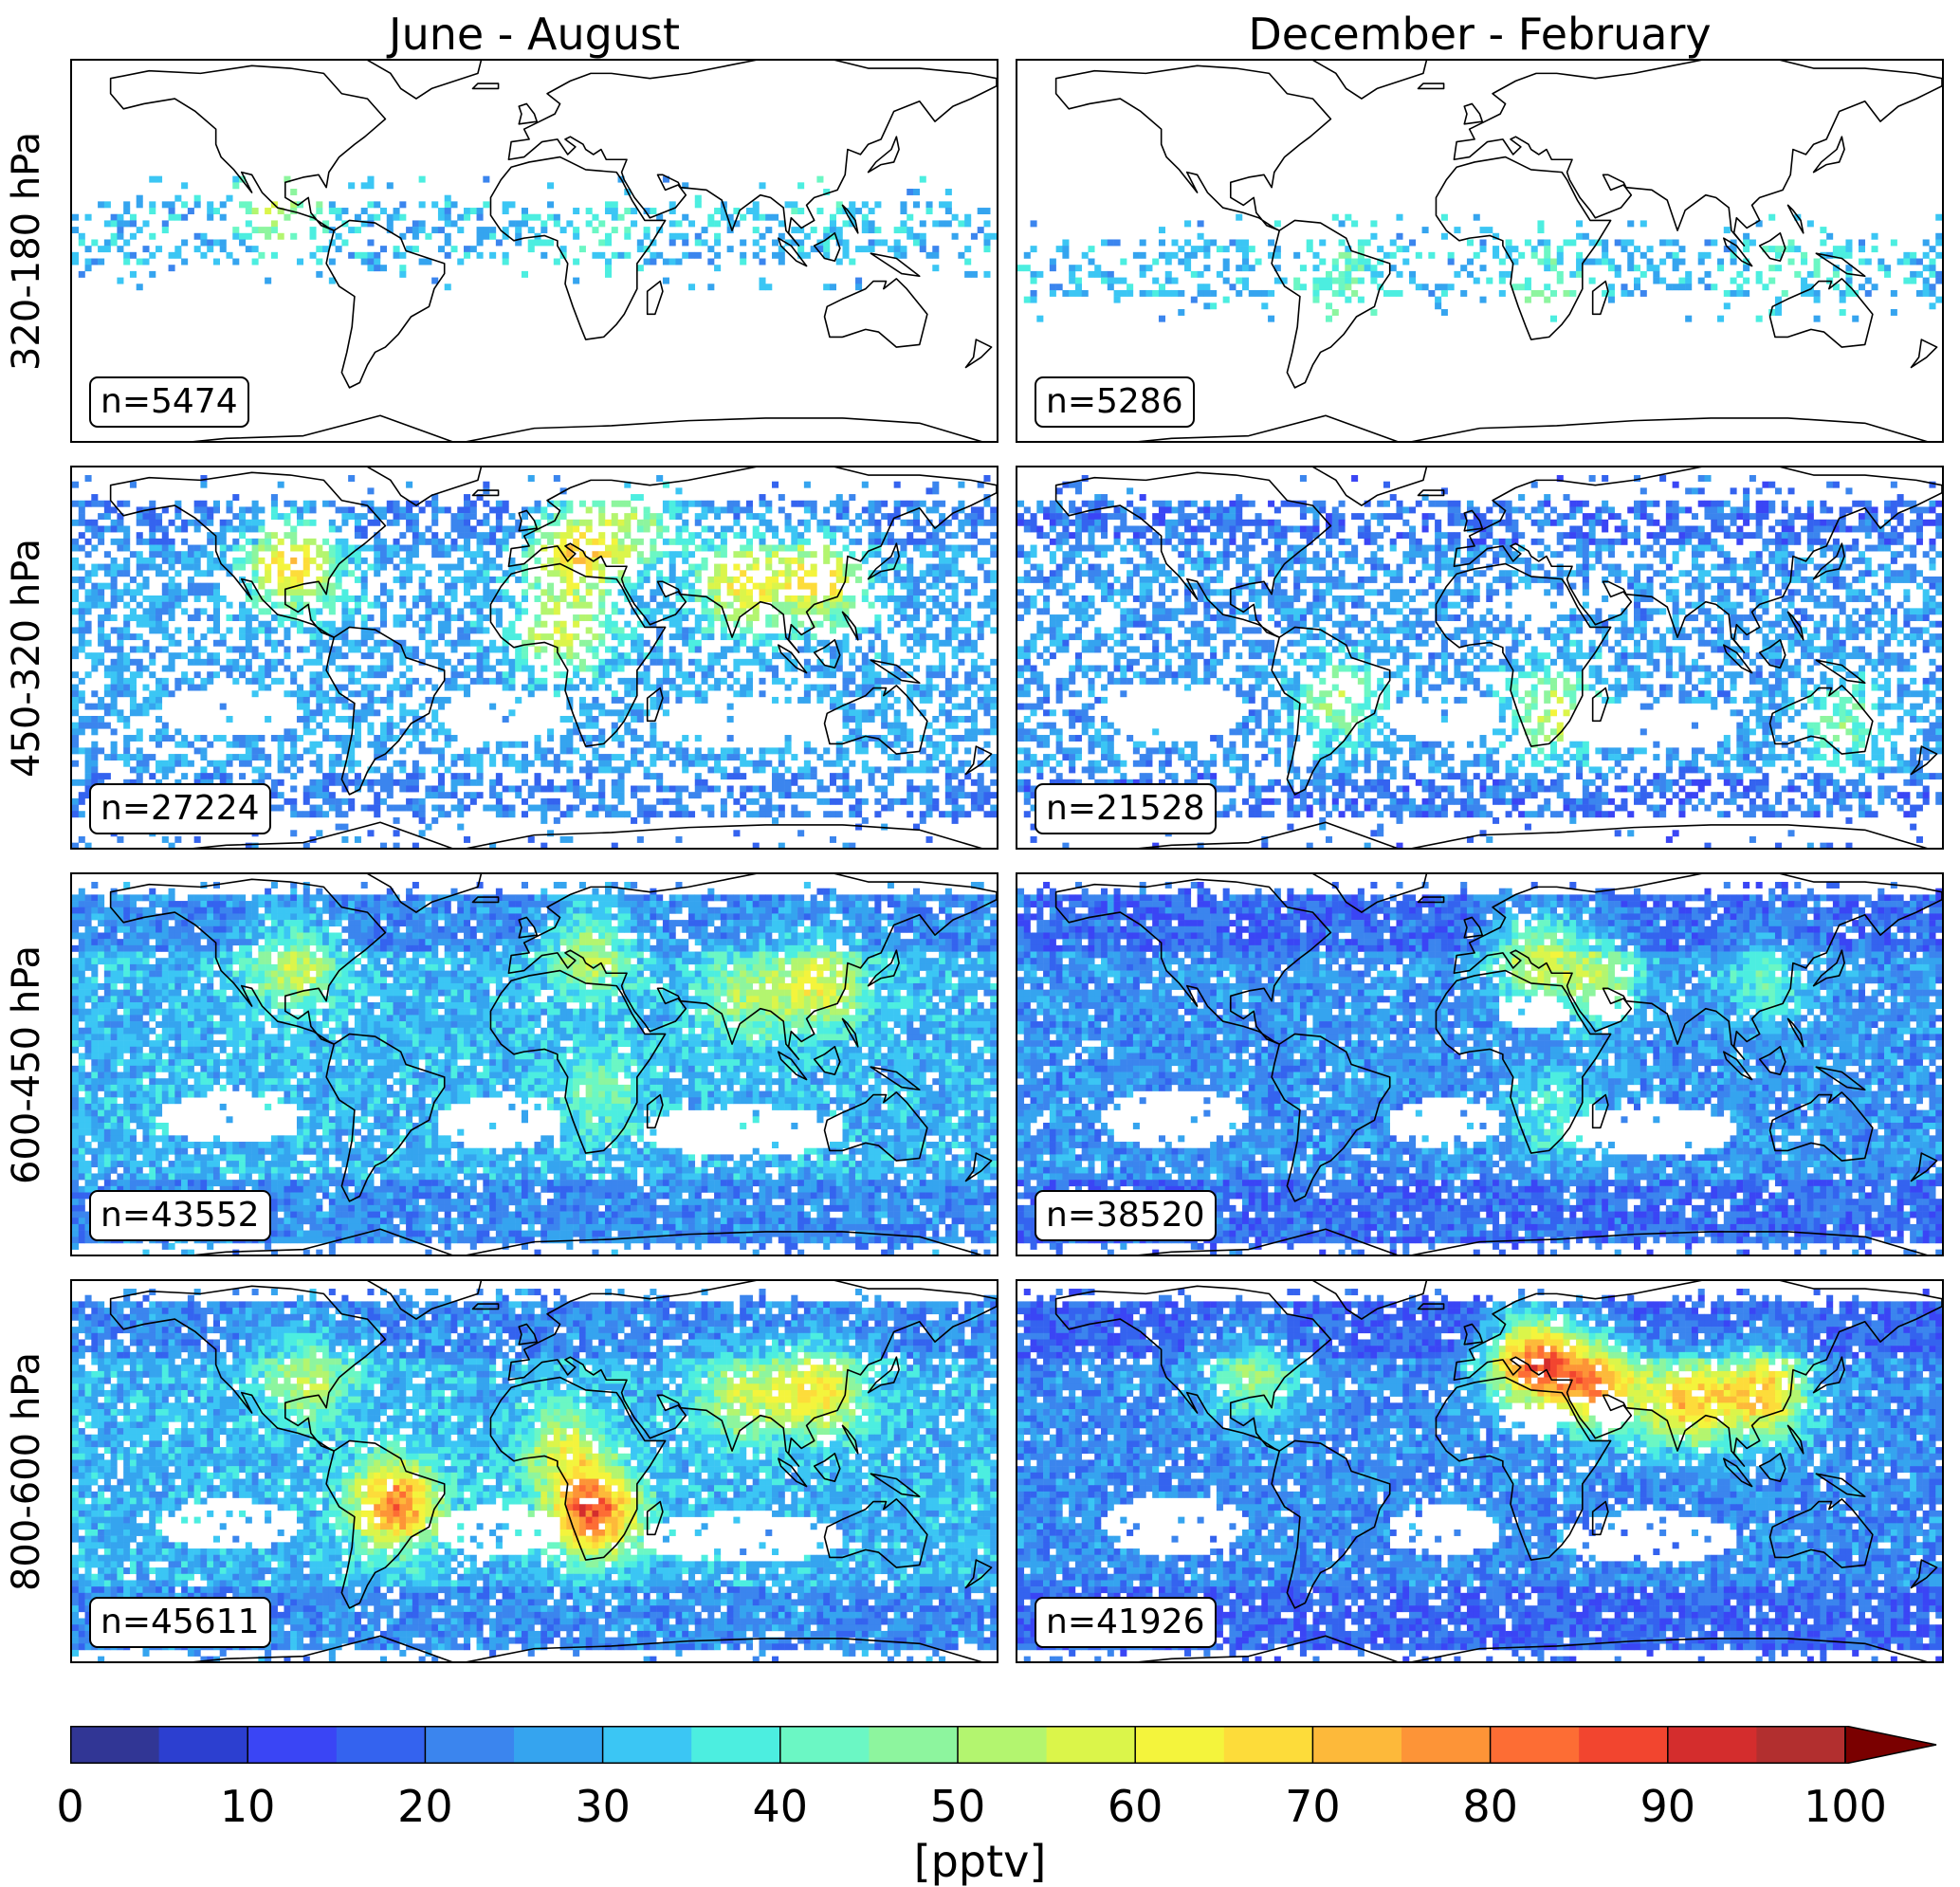 The width and height of the screenshot is (1960, 1887). What do you see at coordinates (1126, 808) in the screenshot?
I see `sample-count-badge: n=21528` at bounding box center [1126, 808].